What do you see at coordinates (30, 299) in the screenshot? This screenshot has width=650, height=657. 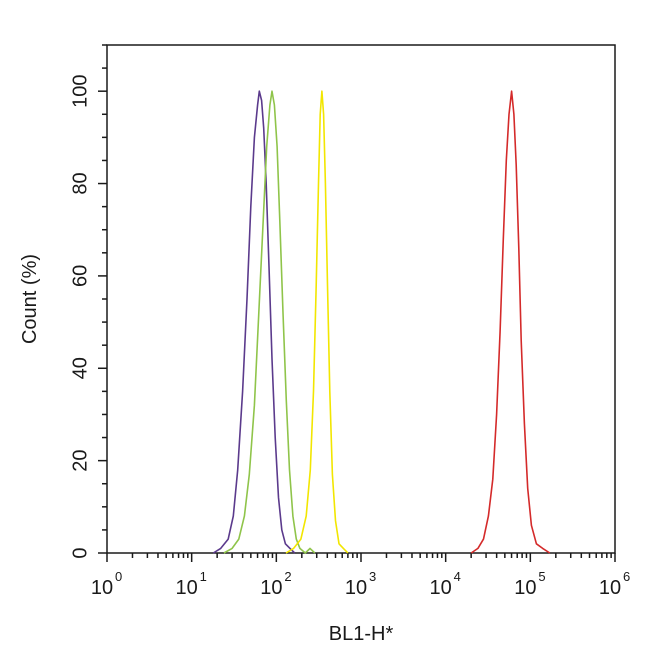 I see `y-axis-title: Count (%)` at bounding box center [30, 299].